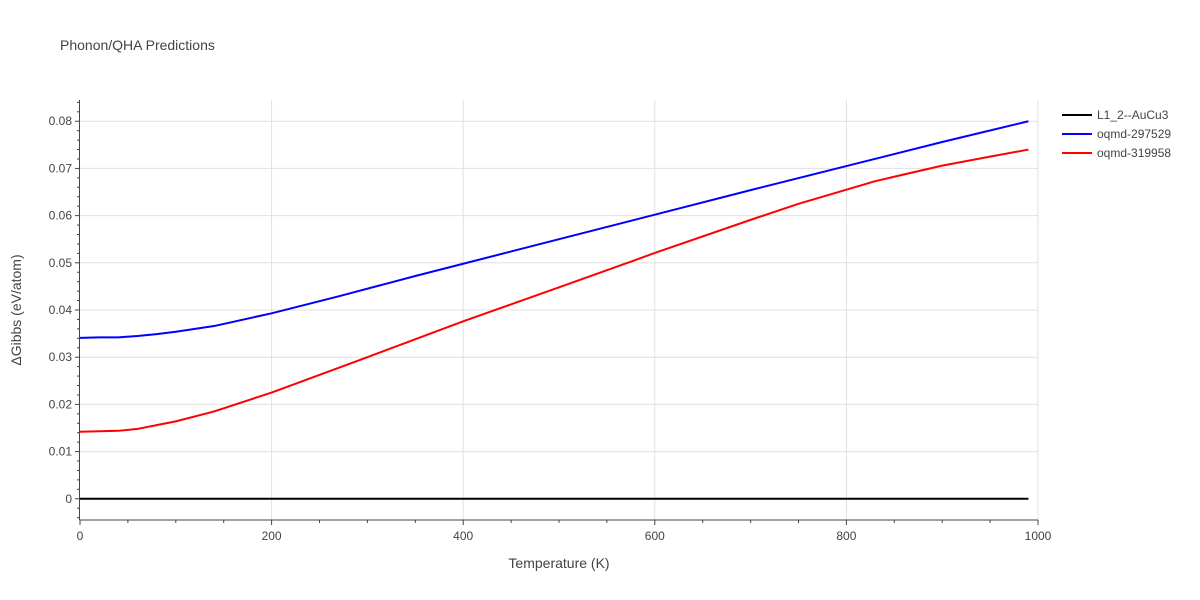 This screenshot has height=600, width=1200. Describe the element at coordinates (16, 309) in the screenshot. I see `y-axis-title: ΔGibbs (eV/atom)` at that location.